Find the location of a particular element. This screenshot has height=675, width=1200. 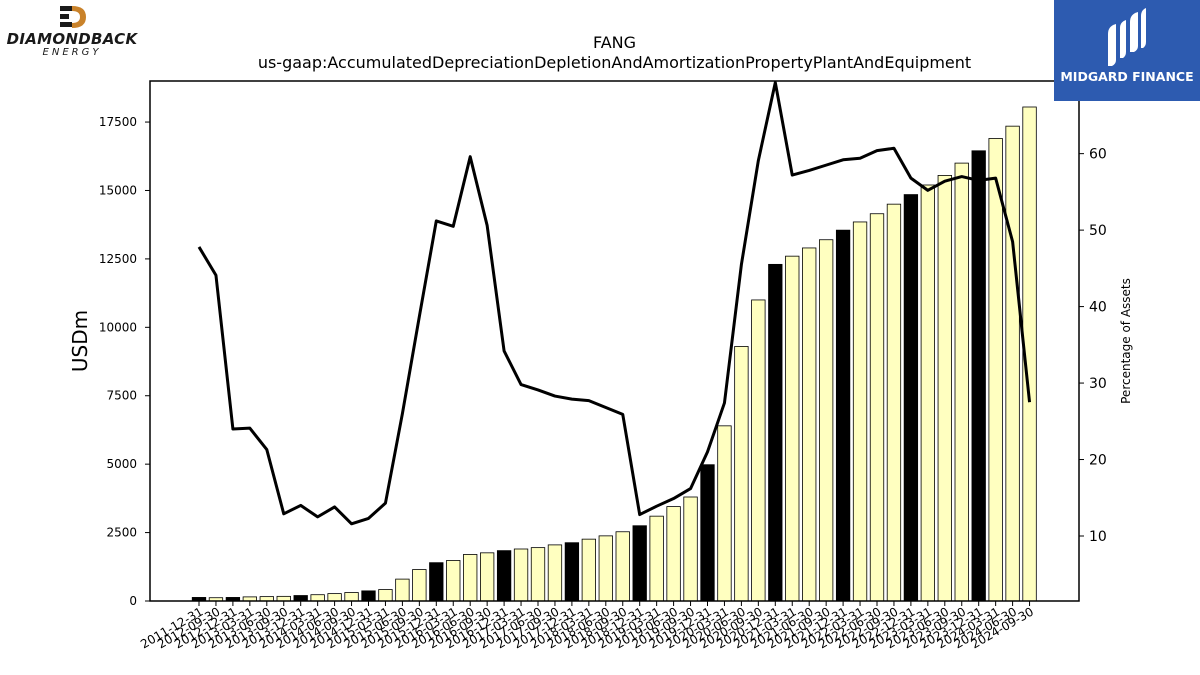

midgard-logo-name: MIDGARD FINANCE is located at coordinates (1127, 76).